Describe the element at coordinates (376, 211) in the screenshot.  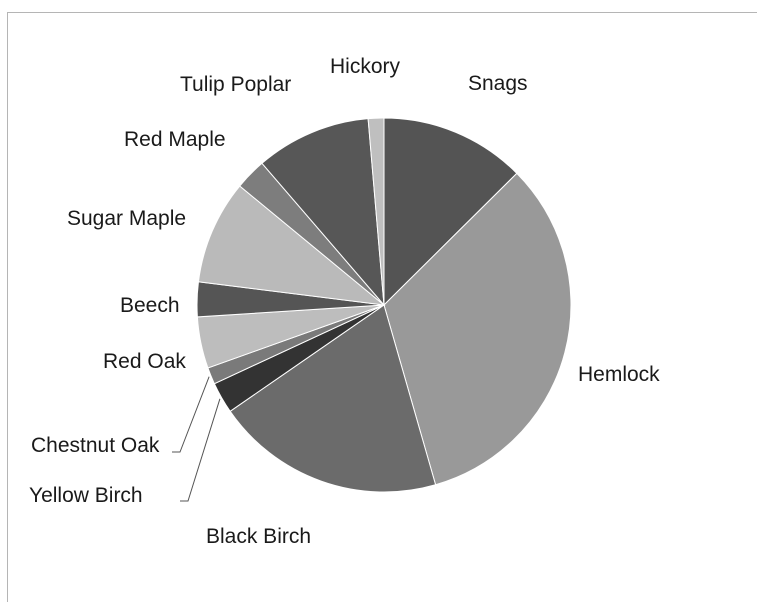
I see `pie-slice-hickory` at that location.